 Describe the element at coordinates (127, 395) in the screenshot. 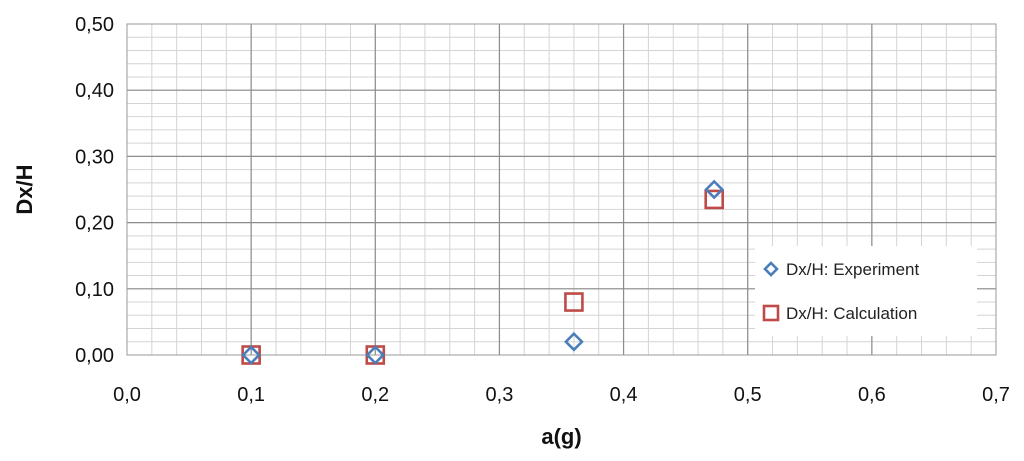

I see `x-tick-label: 0,0` at that location.